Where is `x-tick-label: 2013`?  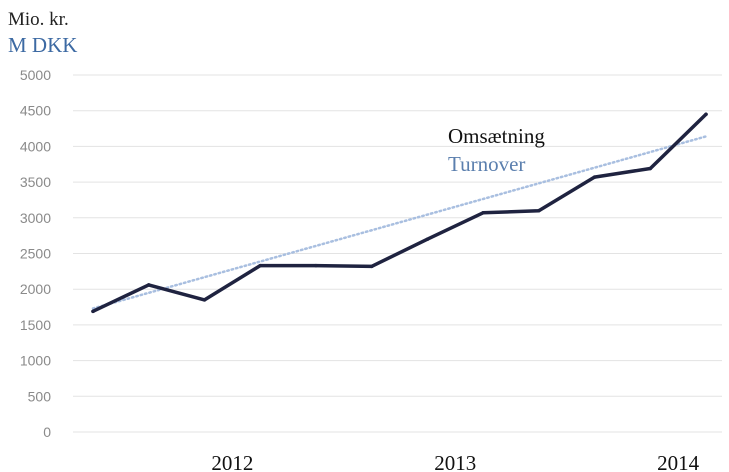
x-tick-label: 2013 is located at coordinates (455, 461).